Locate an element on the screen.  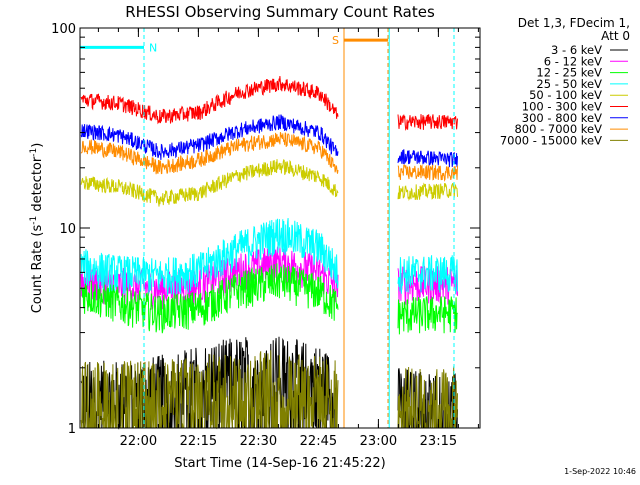
legend-label-4: 50 - 100 keV is located at coordinates (565, 95).